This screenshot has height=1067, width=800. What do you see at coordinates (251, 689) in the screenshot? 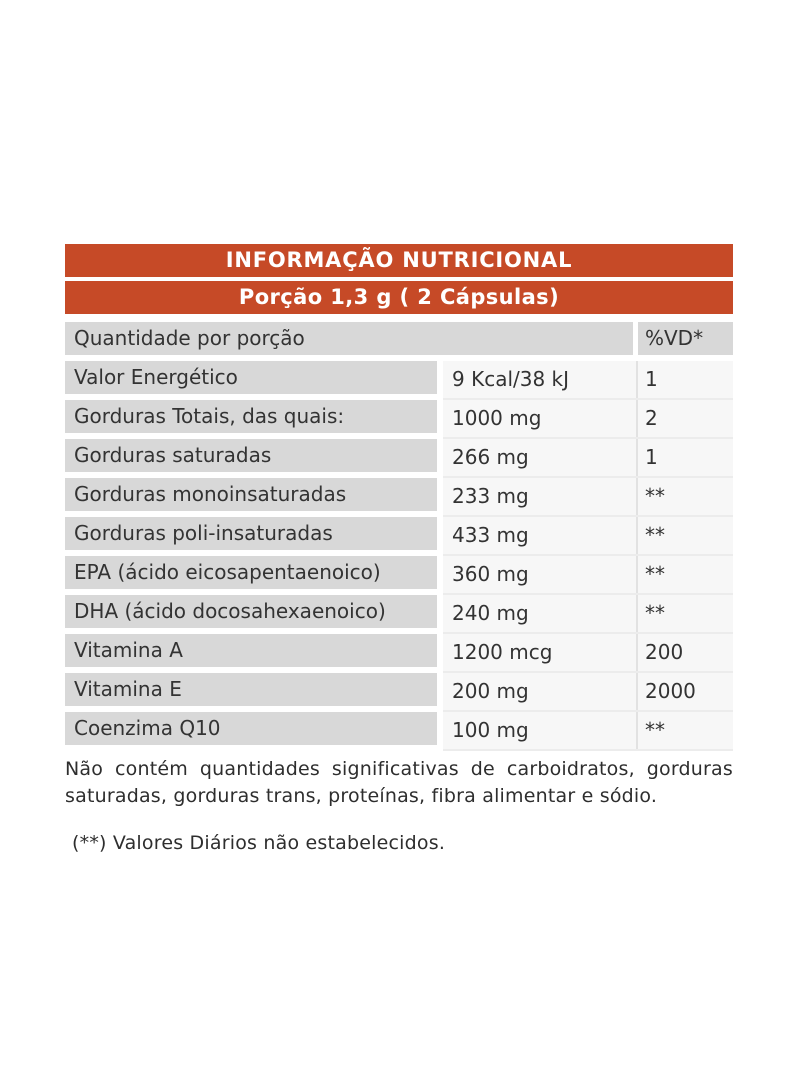
I see `nutrient-name: Vitamina E` at bounding box center [251, 689].